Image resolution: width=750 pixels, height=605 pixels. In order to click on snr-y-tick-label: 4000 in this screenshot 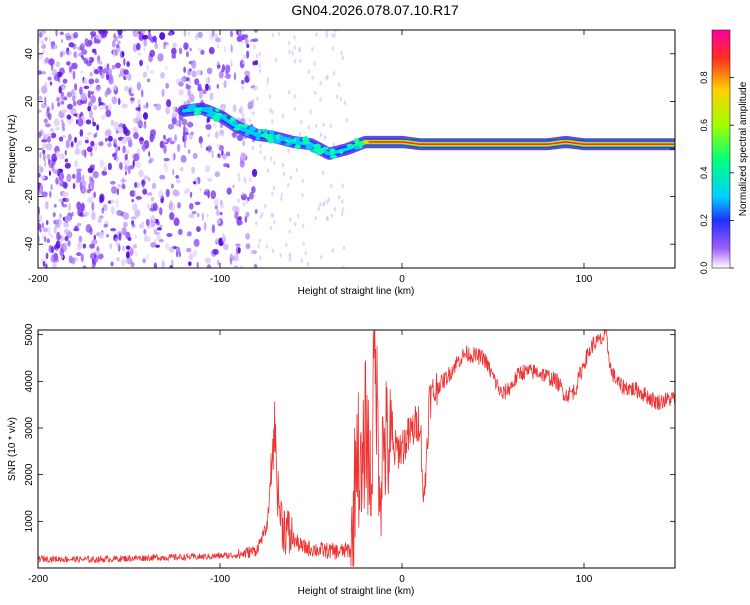, I will do `click(29, 381)`.